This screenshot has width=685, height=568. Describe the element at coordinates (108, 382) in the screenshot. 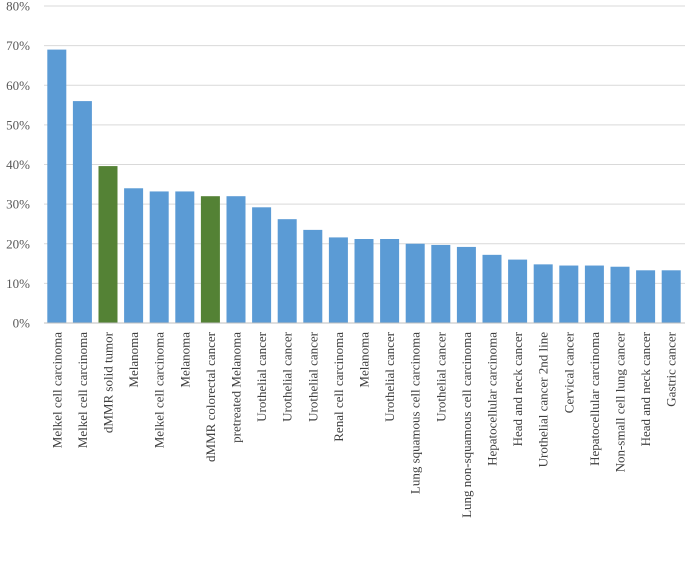

I see `x-category-label: dMMR solid tumor` at that location.